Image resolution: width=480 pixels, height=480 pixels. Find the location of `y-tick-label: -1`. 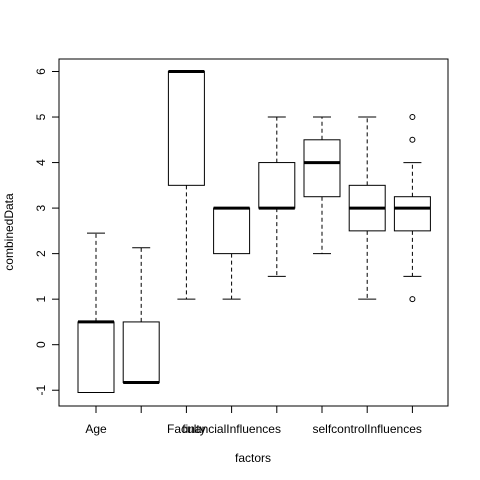

y-tick-label: -1 is located at coordinates (41, 390).